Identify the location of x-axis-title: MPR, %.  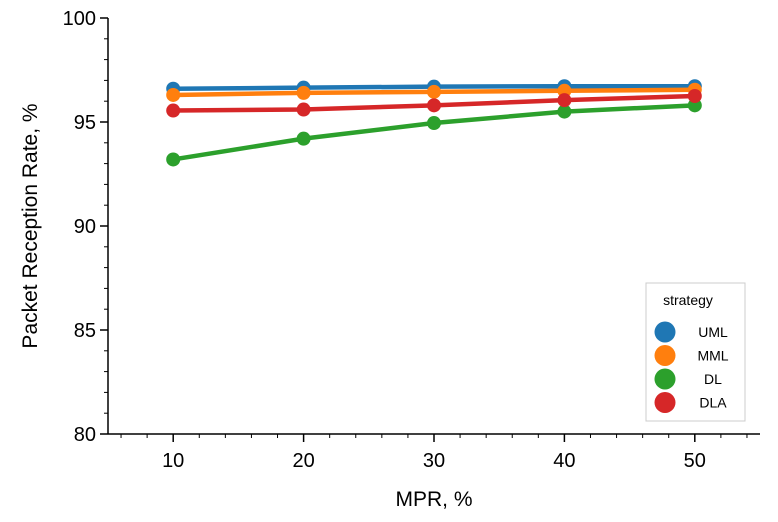
(433, 499).